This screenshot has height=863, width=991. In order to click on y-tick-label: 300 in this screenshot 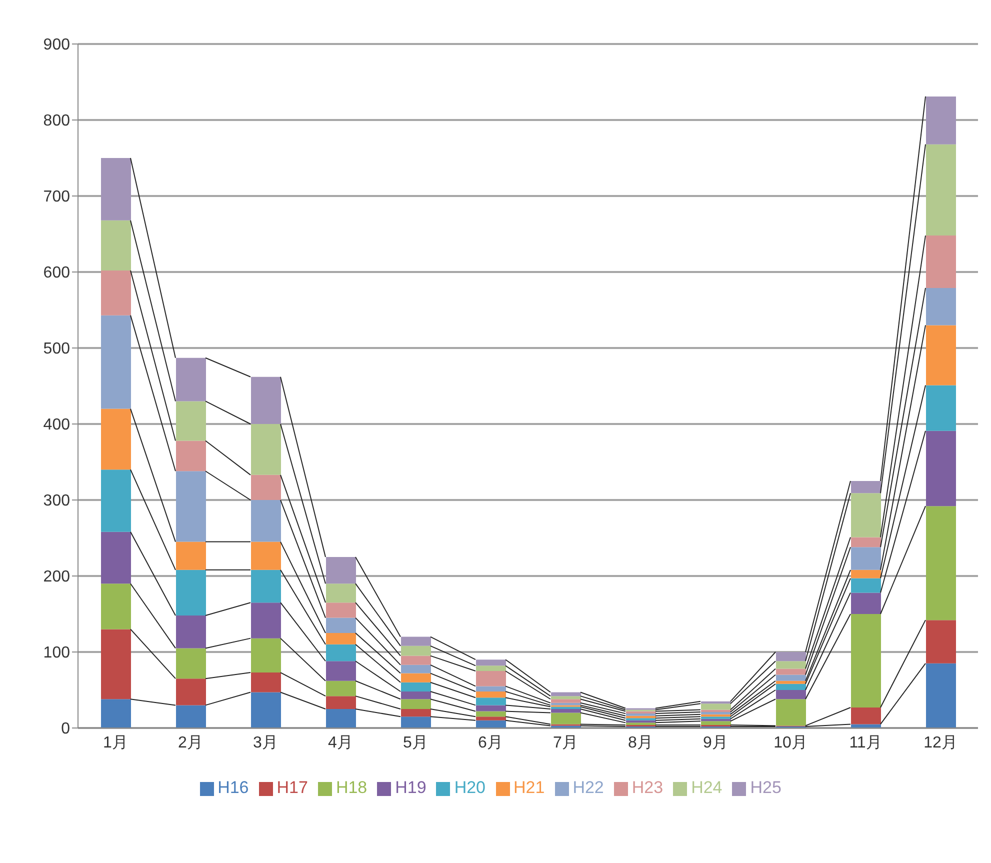, I will do `click(56, 501)`.